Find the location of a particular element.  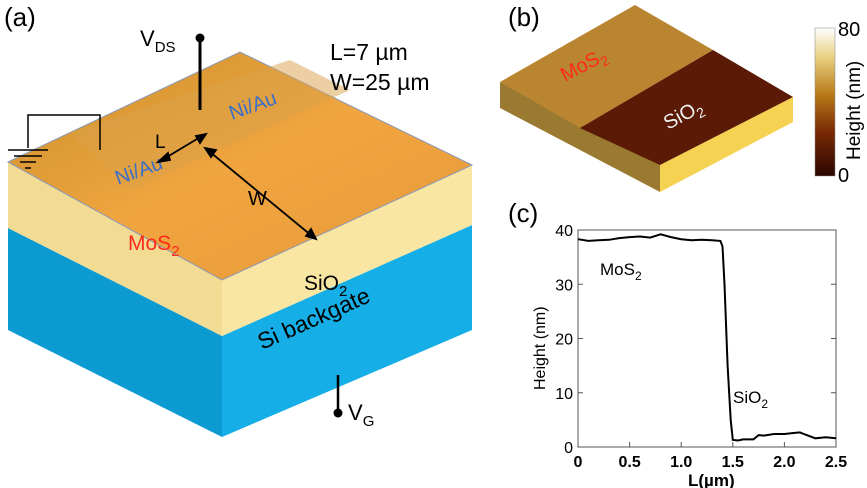

colorbar-label: Height (nm) is located at coordinates (854, 110).